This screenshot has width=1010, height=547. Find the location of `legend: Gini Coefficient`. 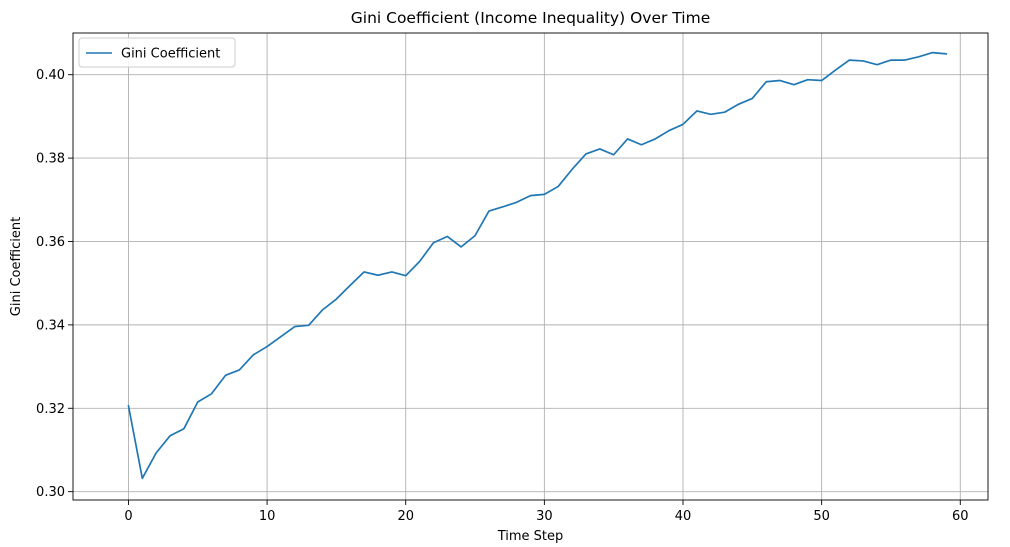

legend: Gini Coefficient is located at coordinates (157, 52).